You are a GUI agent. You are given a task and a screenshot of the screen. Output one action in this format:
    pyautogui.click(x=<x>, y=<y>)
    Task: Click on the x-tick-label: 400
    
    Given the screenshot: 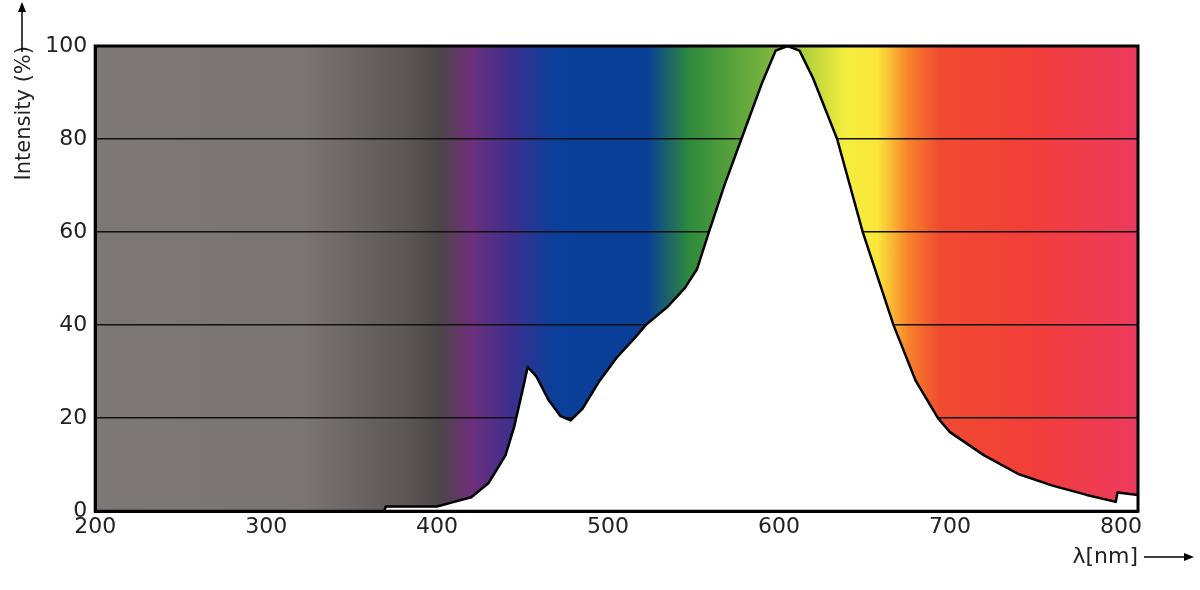 What is the action you would take?
    pyautogui.click(x=437, y=526)
    